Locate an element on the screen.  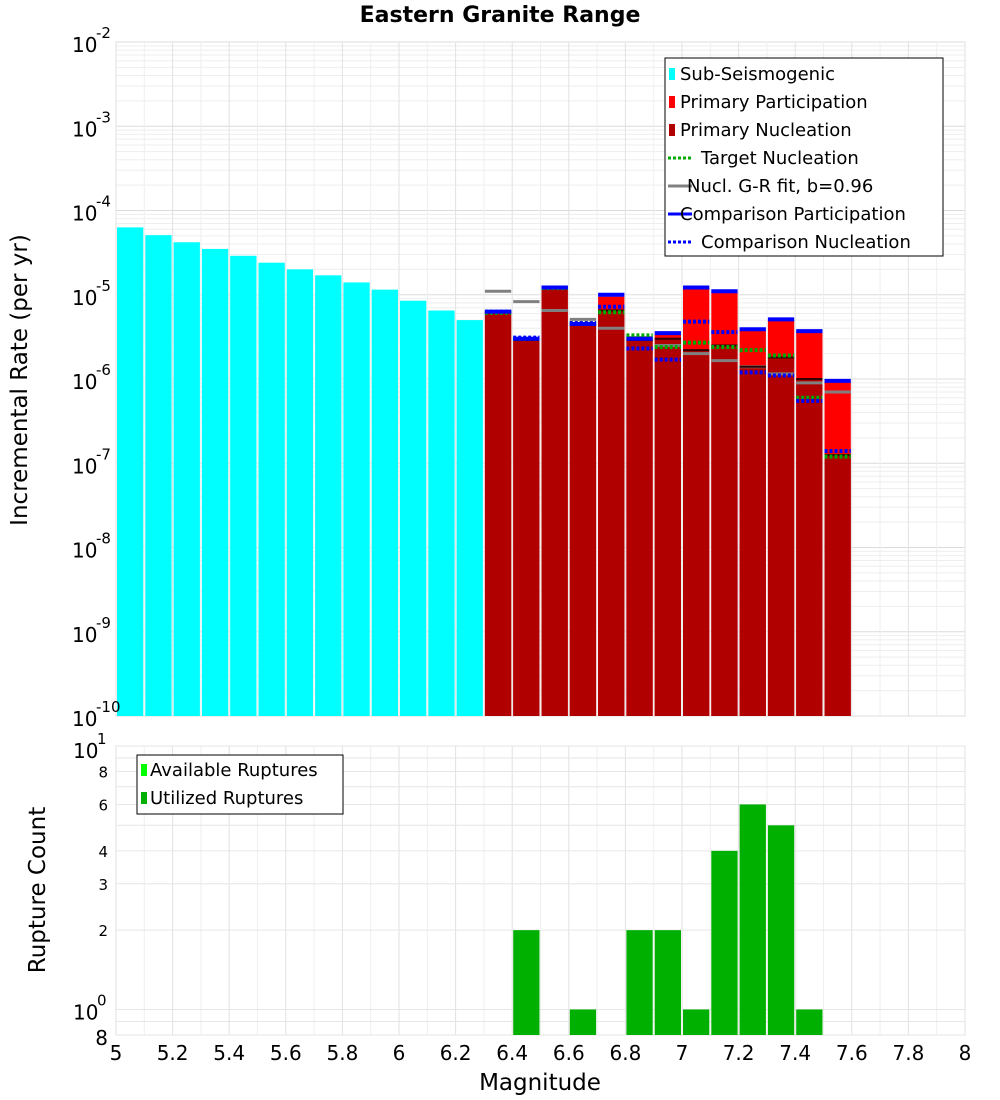
x-tick-label: 5.4 is located at coordinates (229, 1053).